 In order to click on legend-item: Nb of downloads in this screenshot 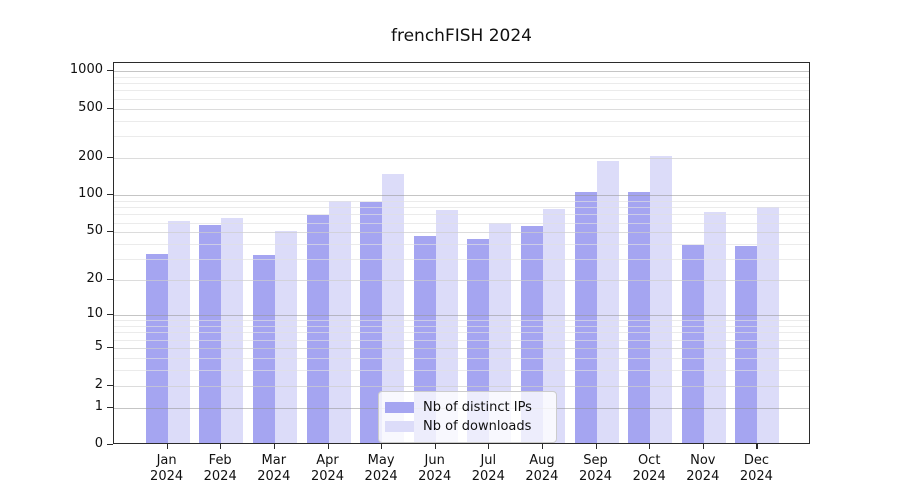, I will do `click(465, 426)`.